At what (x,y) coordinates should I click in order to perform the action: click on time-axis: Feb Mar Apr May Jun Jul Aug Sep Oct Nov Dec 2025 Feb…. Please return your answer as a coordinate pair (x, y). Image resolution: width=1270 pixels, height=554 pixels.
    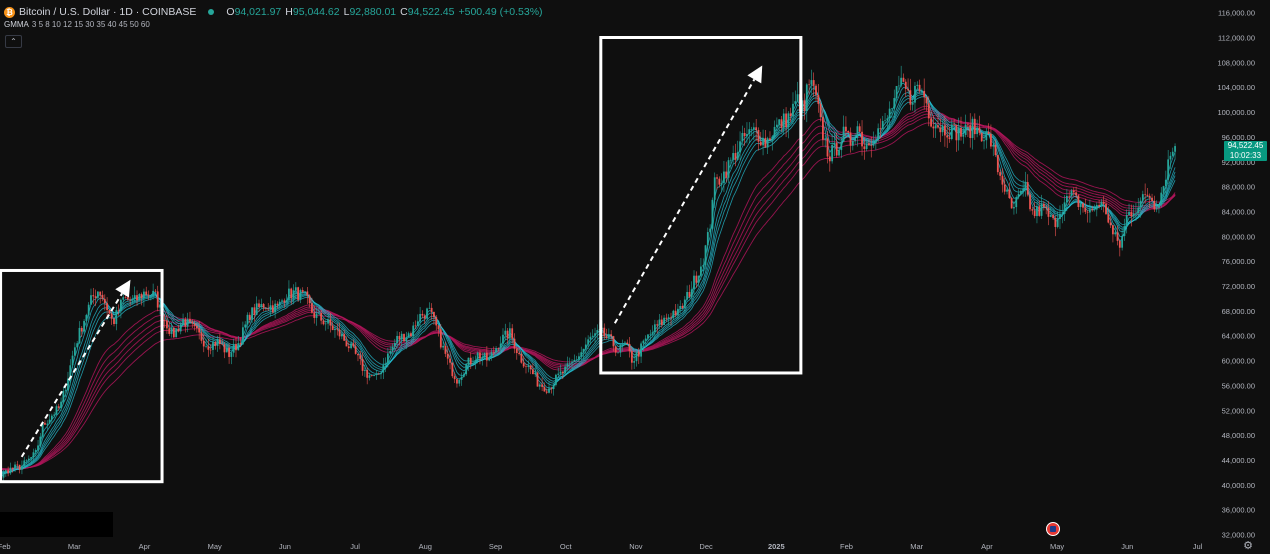
    Looking at the image, I should click on (601, 546).